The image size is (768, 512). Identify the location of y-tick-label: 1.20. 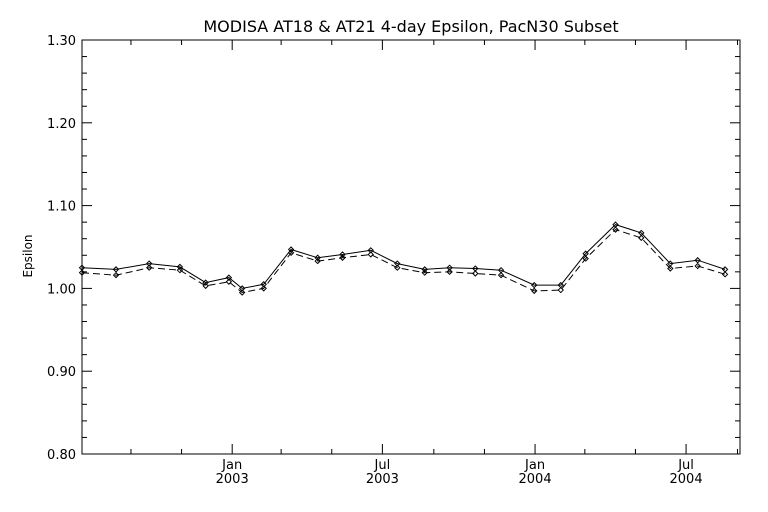
(61, 124).